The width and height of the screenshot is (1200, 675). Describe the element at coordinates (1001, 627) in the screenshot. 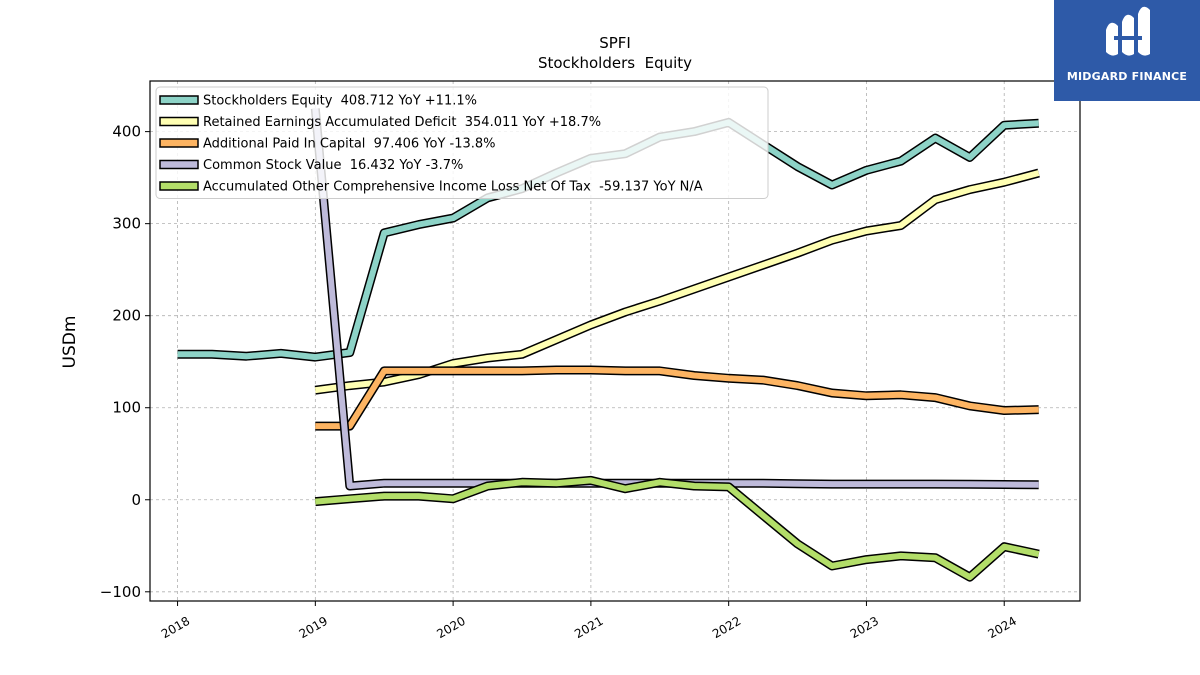

I see `x-tick-label: 2024` at that location.